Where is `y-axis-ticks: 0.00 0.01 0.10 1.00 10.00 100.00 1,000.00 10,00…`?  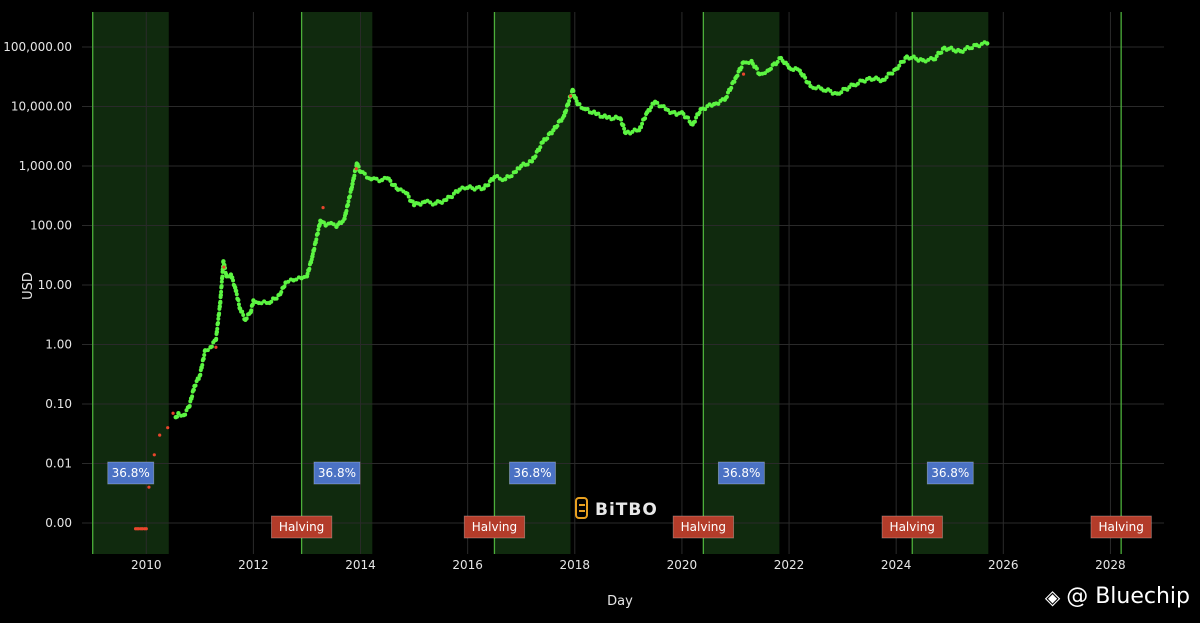
y-axis-ticks: 0.00 0.01 0.10 1.00 10.00 100.00 1,000.00 10,00… is located at coordinates (37, 285).